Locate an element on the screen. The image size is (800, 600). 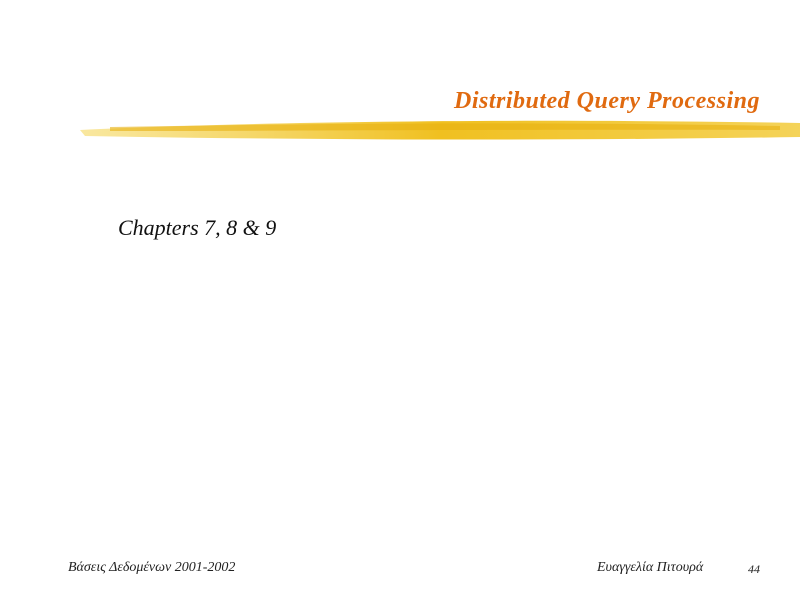
title: Distributed Query Processing is located at coordinates (606, 101).